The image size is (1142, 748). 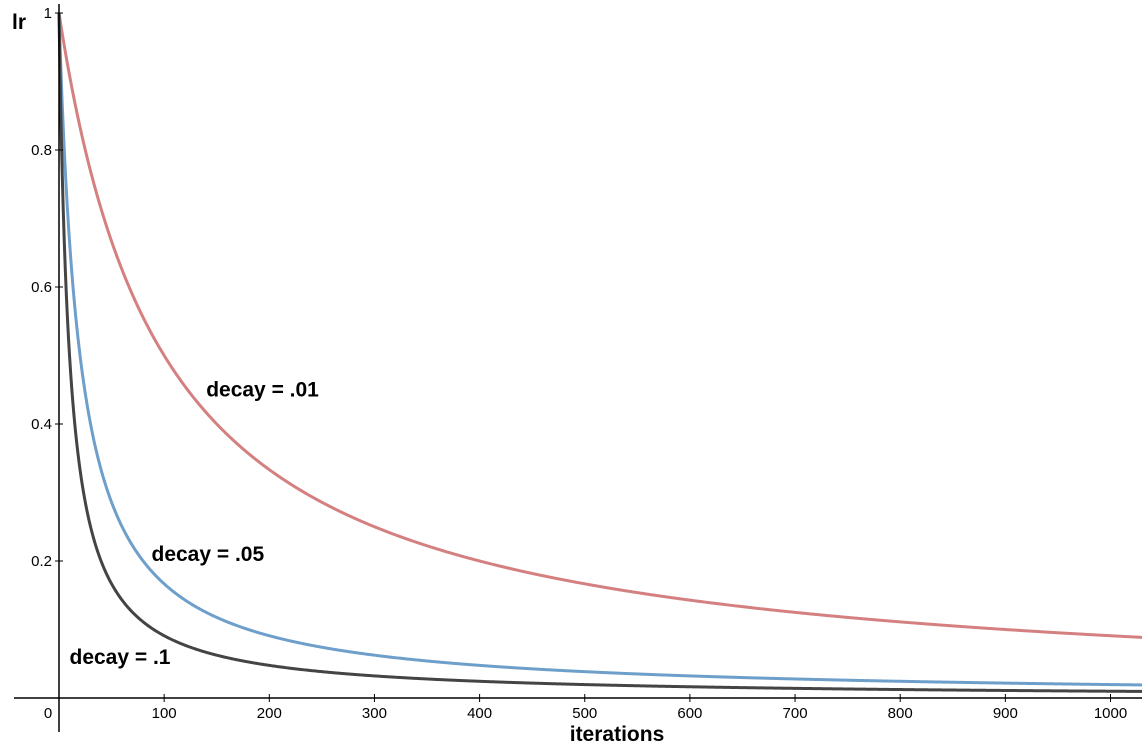 I want to click on x-tick-label-4: 400, so click(x=479, y=713).